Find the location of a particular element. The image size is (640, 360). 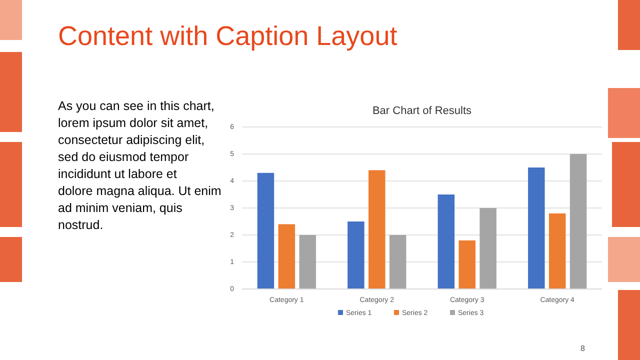

chart-title: Bar Chart of Results is located at coordinates (422, 111).